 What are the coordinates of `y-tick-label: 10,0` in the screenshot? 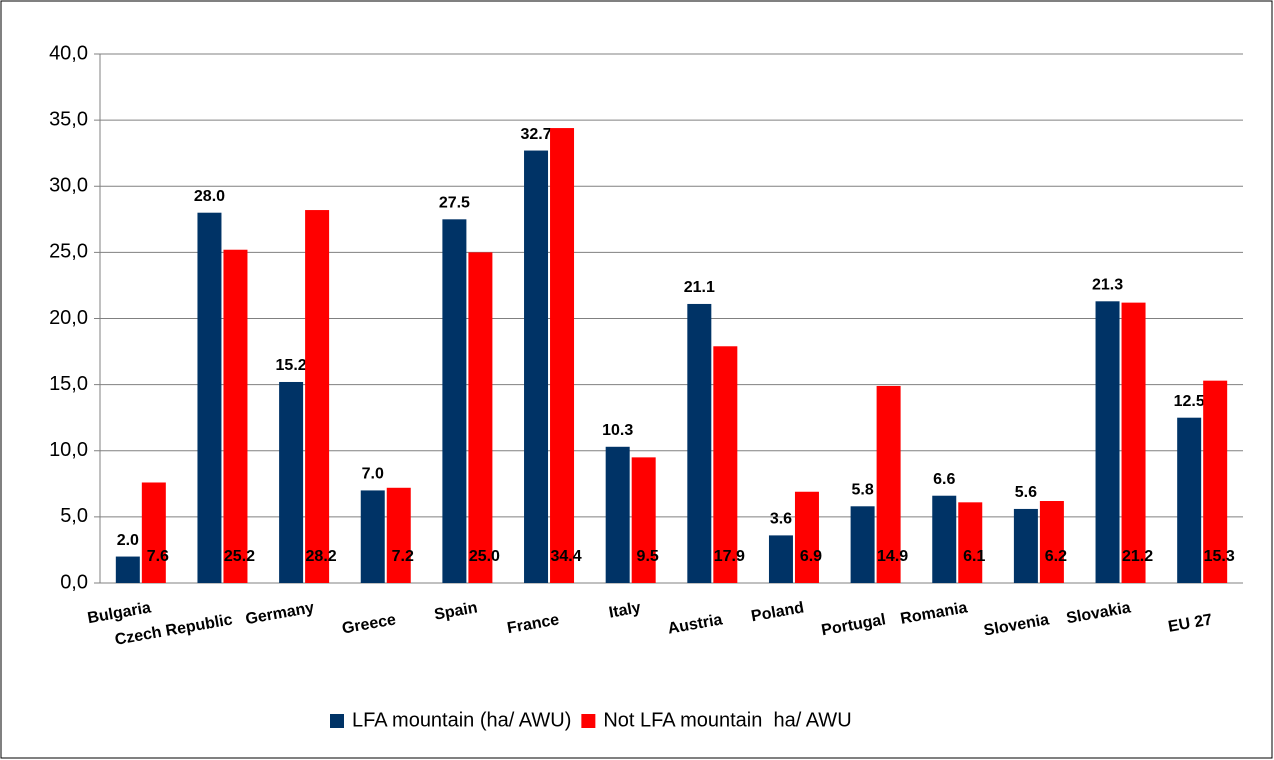 It's located at (68, 450).